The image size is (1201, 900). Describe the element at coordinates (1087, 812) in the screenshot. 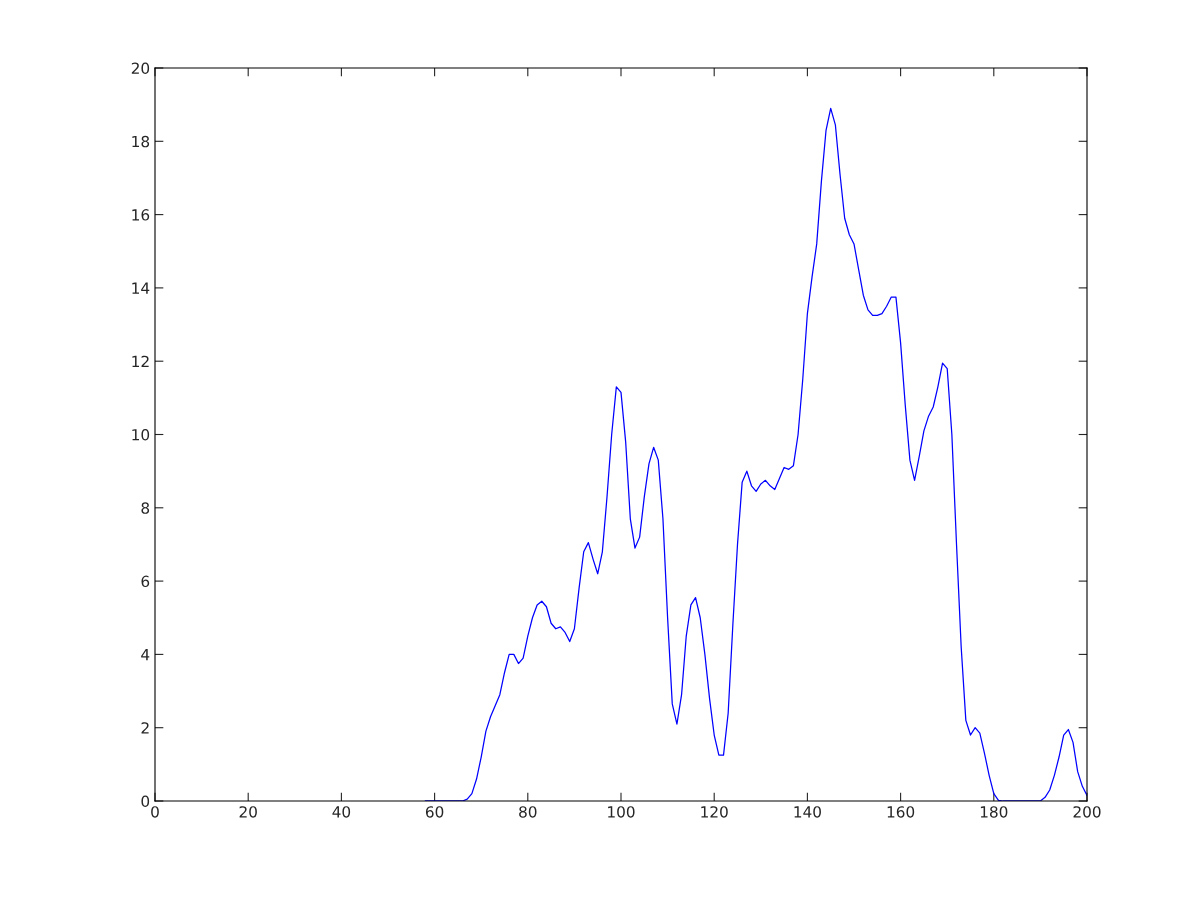

I see `x-tick-label: 200` at that location.